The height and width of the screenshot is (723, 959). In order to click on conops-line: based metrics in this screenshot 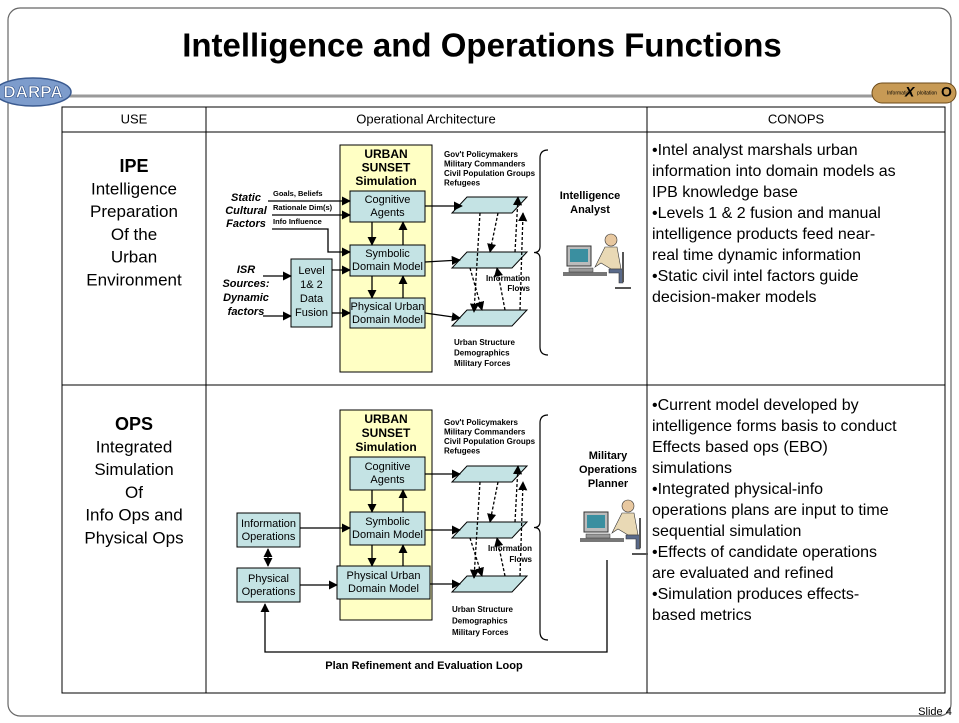, I will do `click(702, 615)`.